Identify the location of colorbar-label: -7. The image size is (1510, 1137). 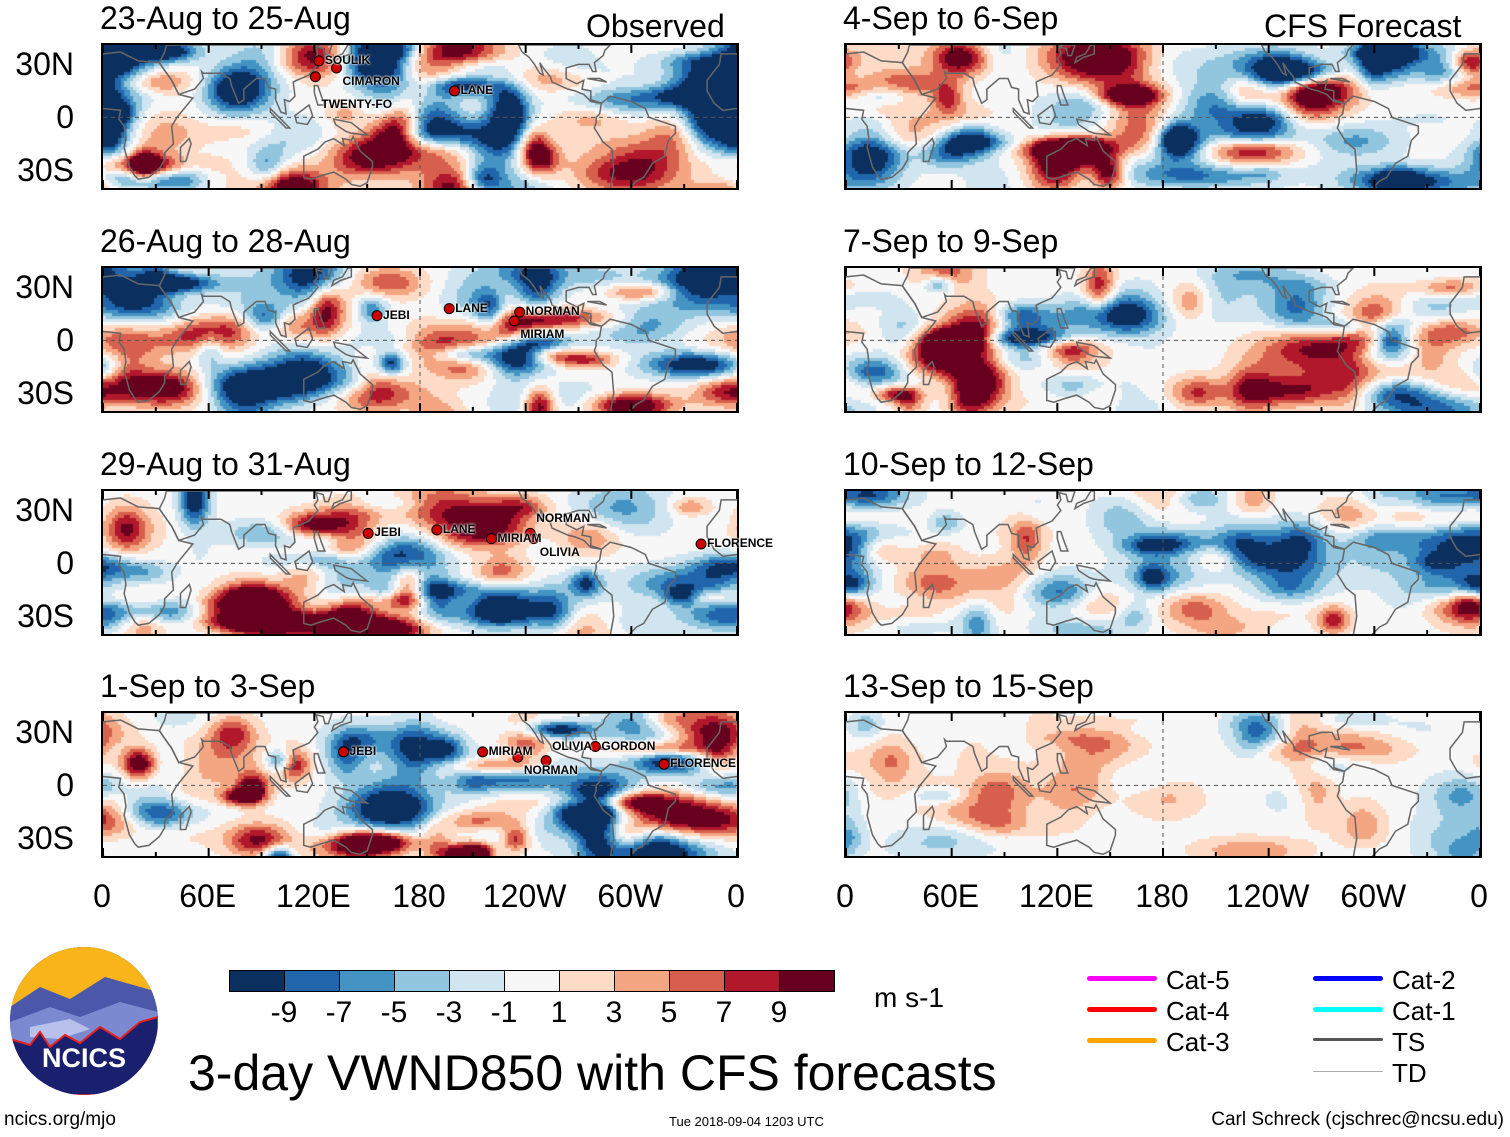
(339, 1012).